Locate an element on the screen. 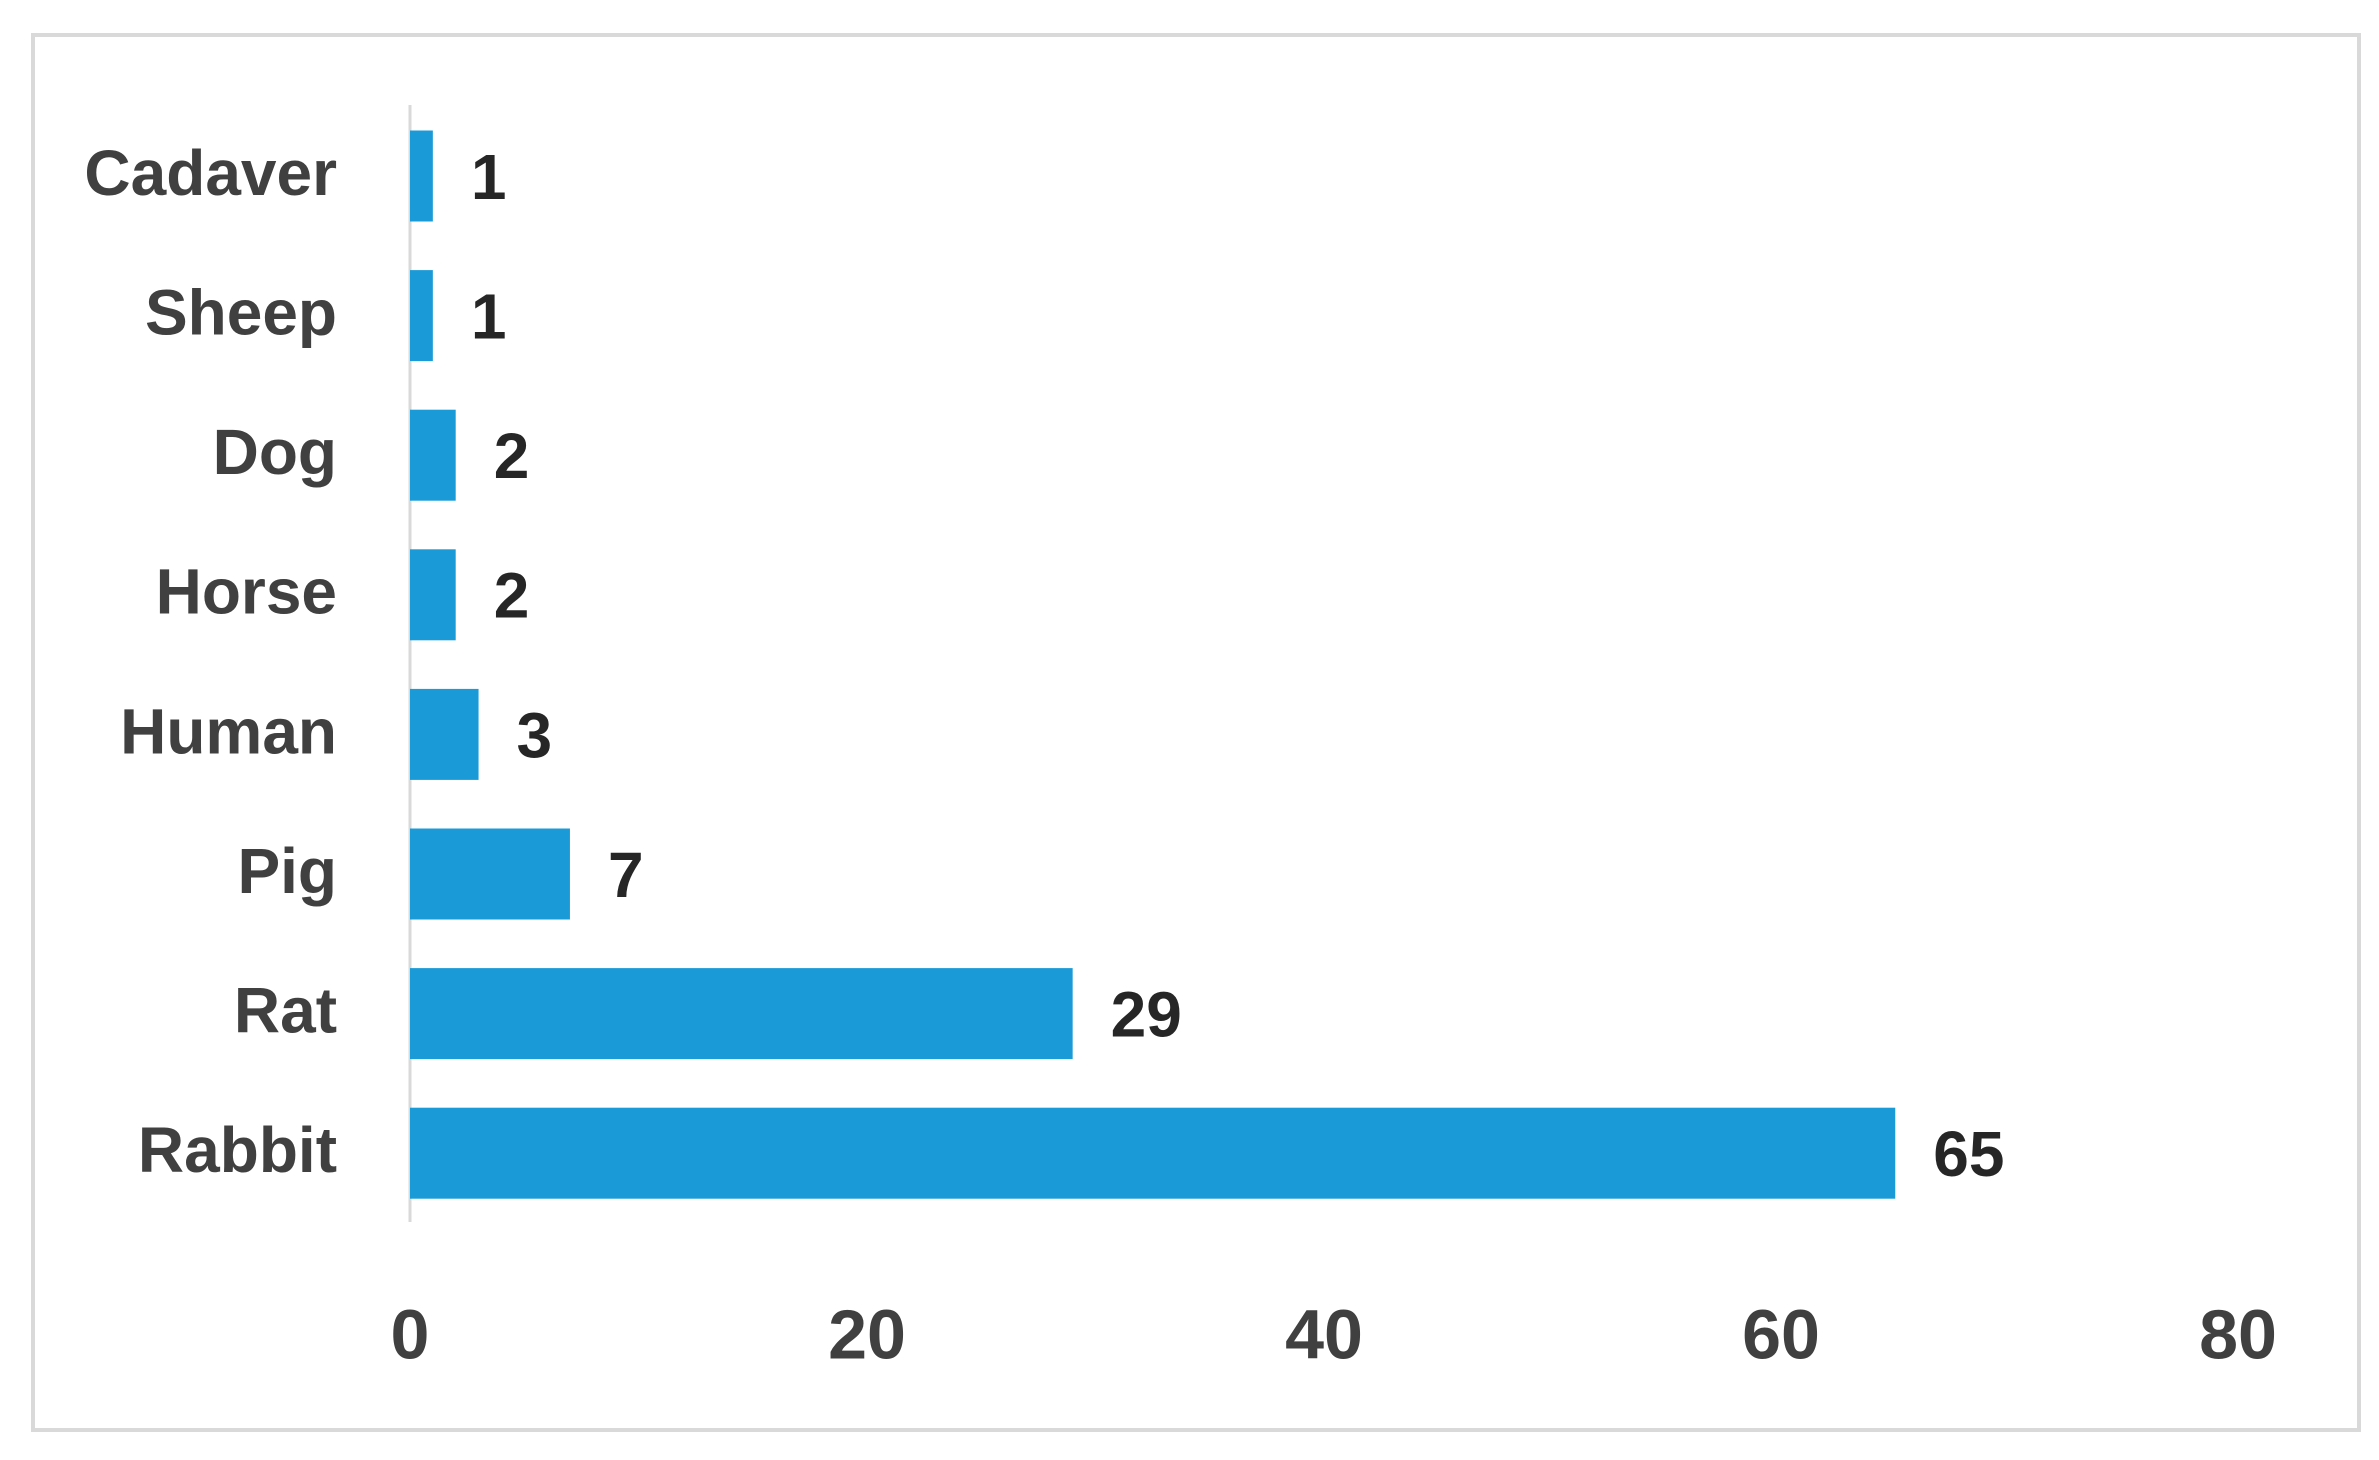  y-tick-label: Cadaver is located at coordinates (210, 173).